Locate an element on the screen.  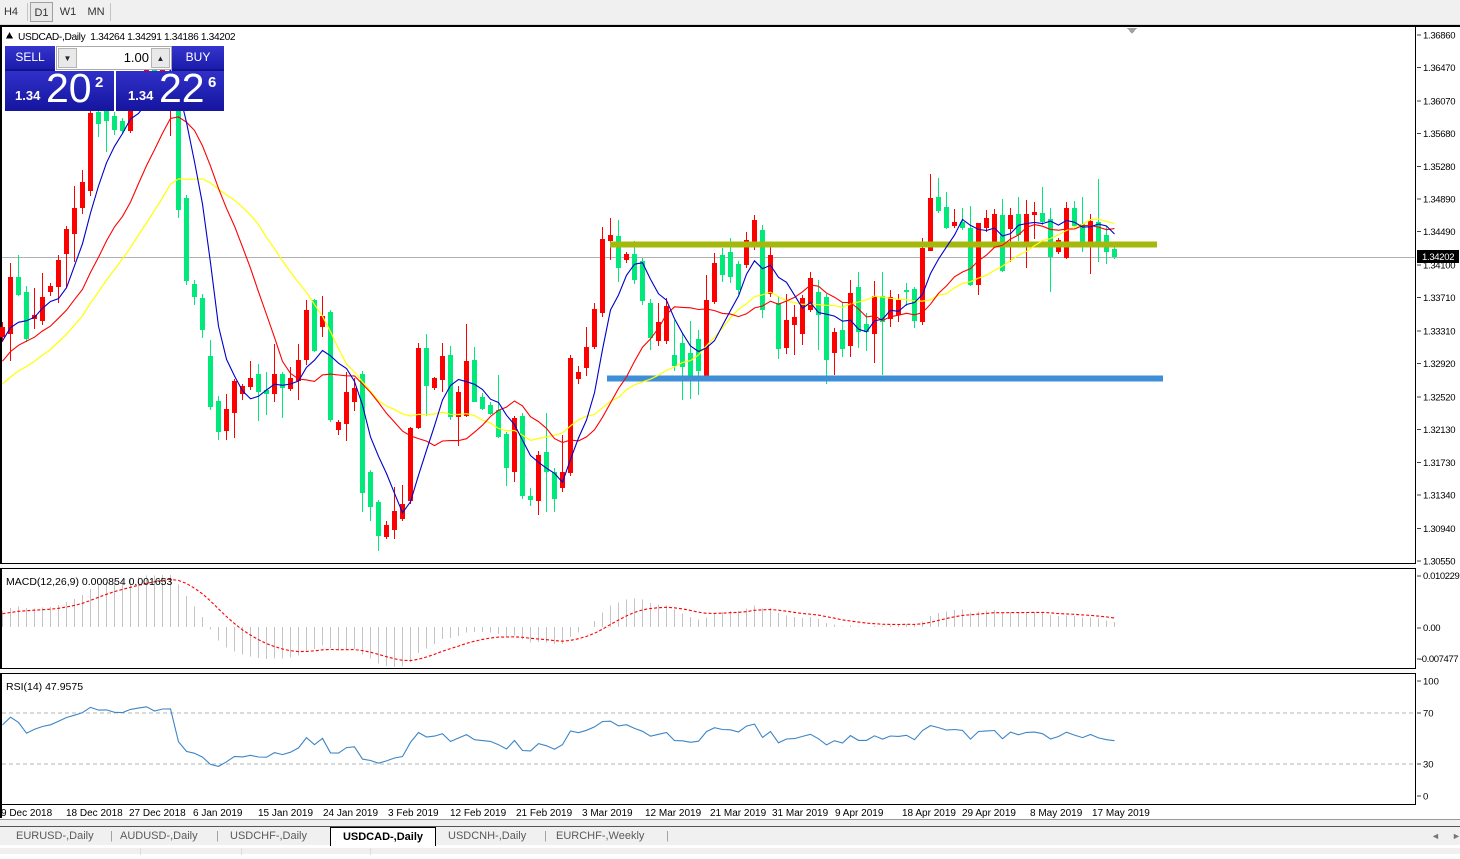
svg-text: RSI(14) 47.9575 is located at coordinates (44, 687).